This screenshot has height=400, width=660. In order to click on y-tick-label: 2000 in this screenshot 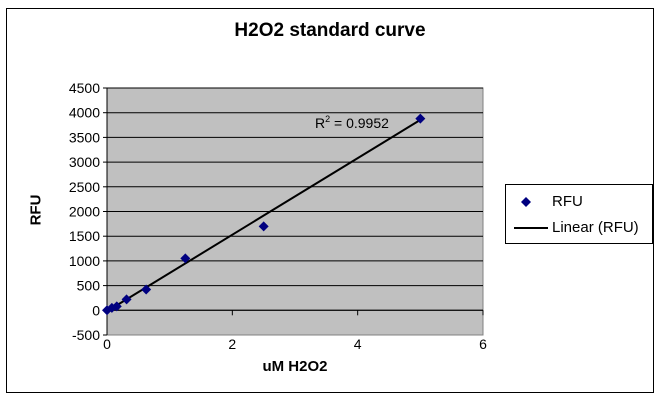, I will do `click(84, 212)`.